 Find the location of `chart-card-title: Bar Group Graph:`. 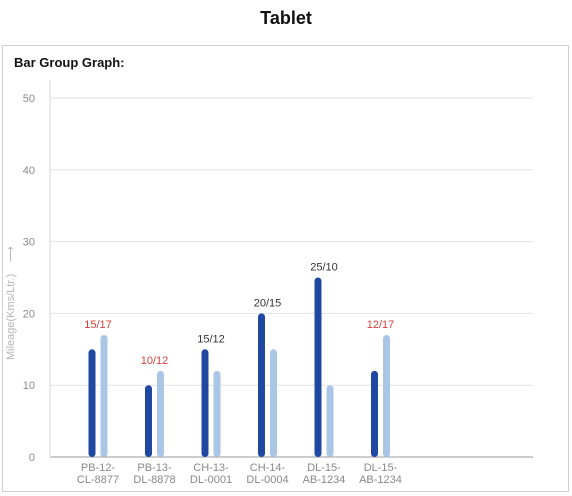

chart-card-title: Bar Group Graph: is located at coordinates (69, 62).